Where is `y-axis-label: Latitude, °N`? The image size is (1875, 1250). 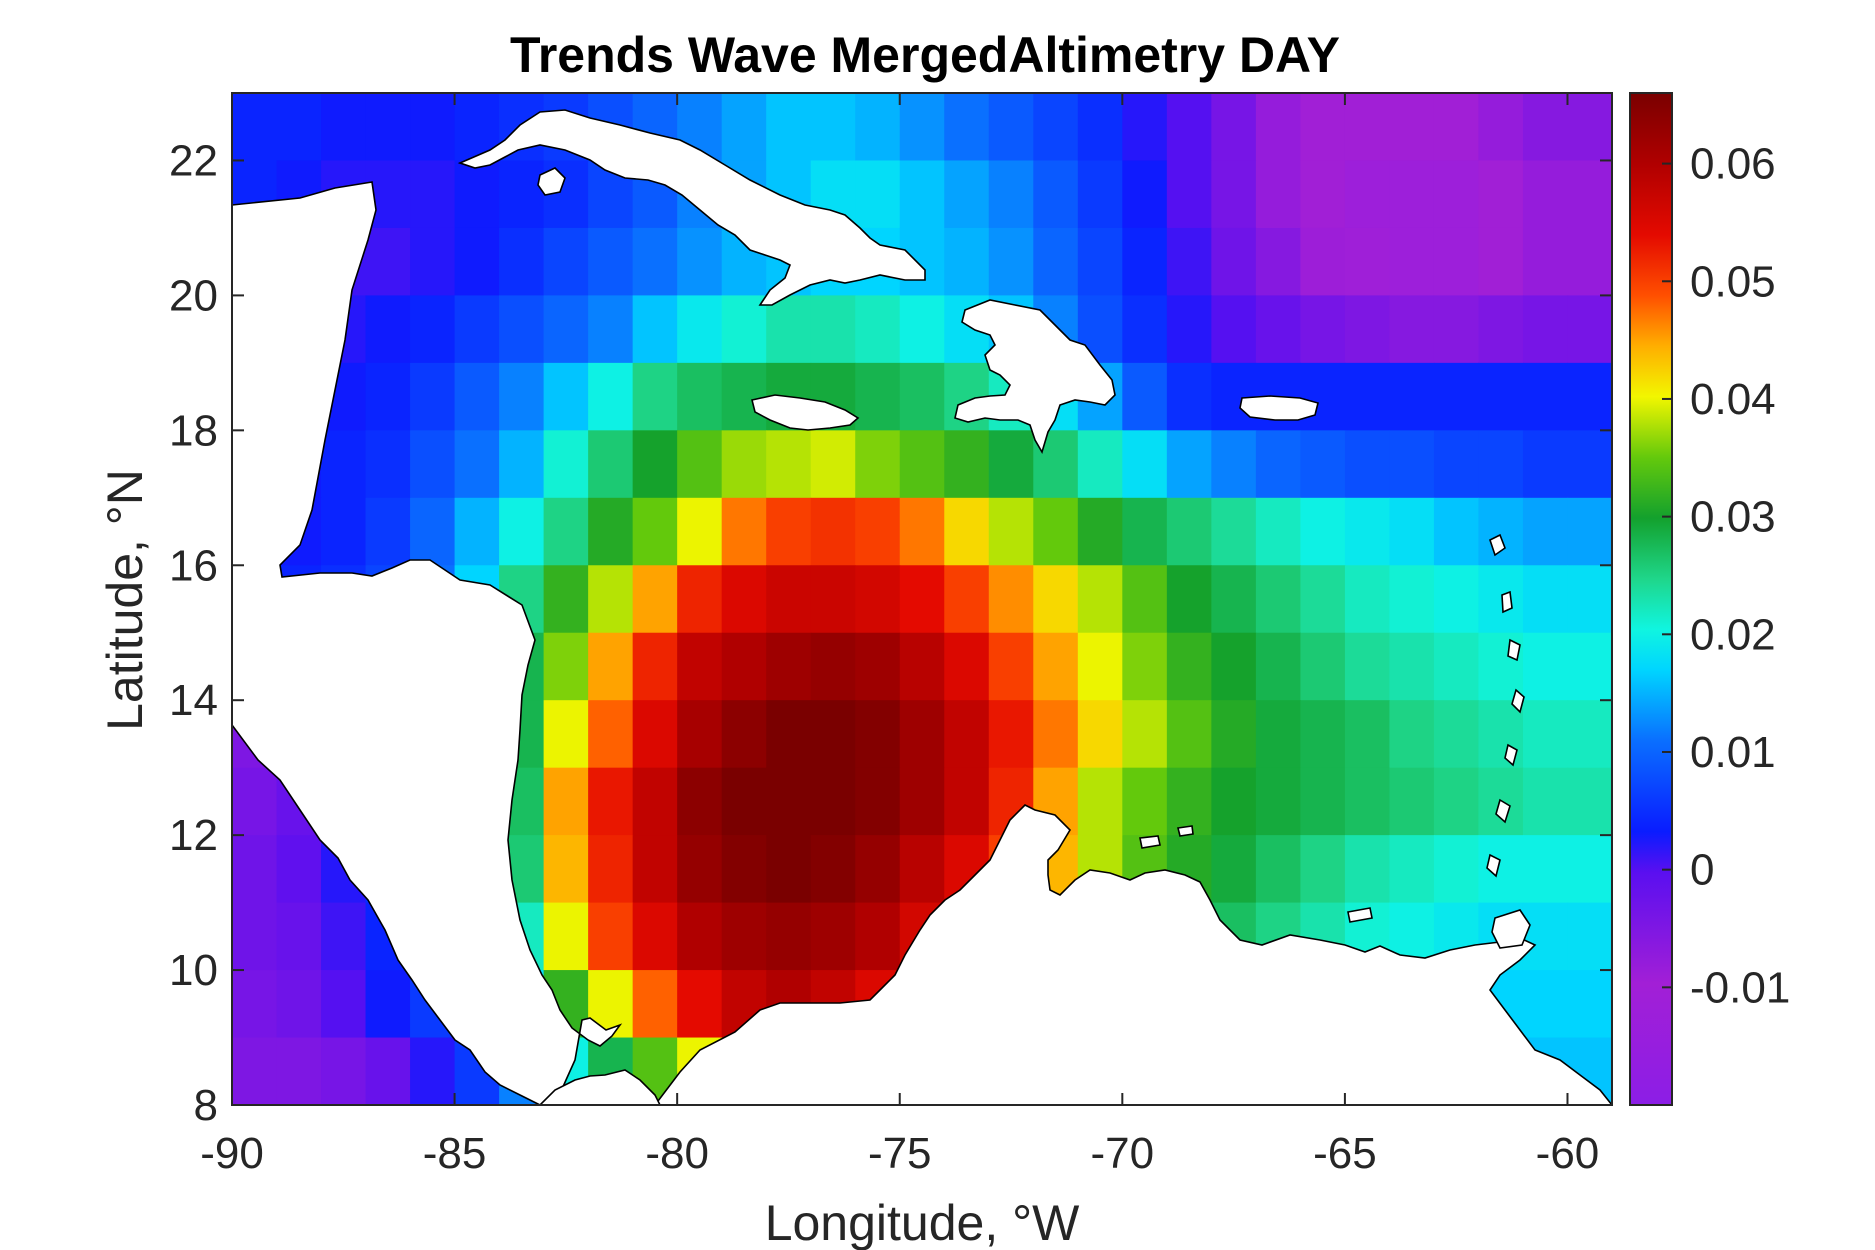
y-axis-label: Latitude, °N is located at coordinates (125, 600).